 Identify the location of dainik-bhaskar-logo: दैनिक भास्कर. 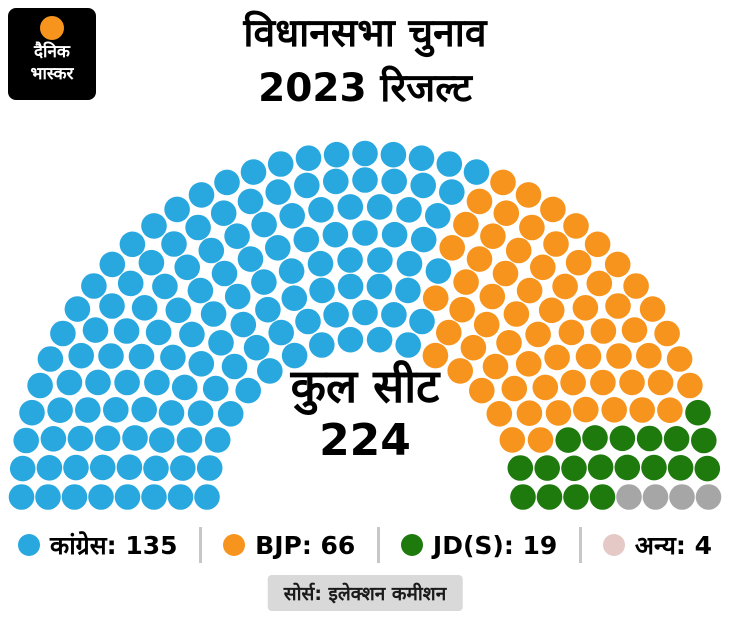
(52, 54).